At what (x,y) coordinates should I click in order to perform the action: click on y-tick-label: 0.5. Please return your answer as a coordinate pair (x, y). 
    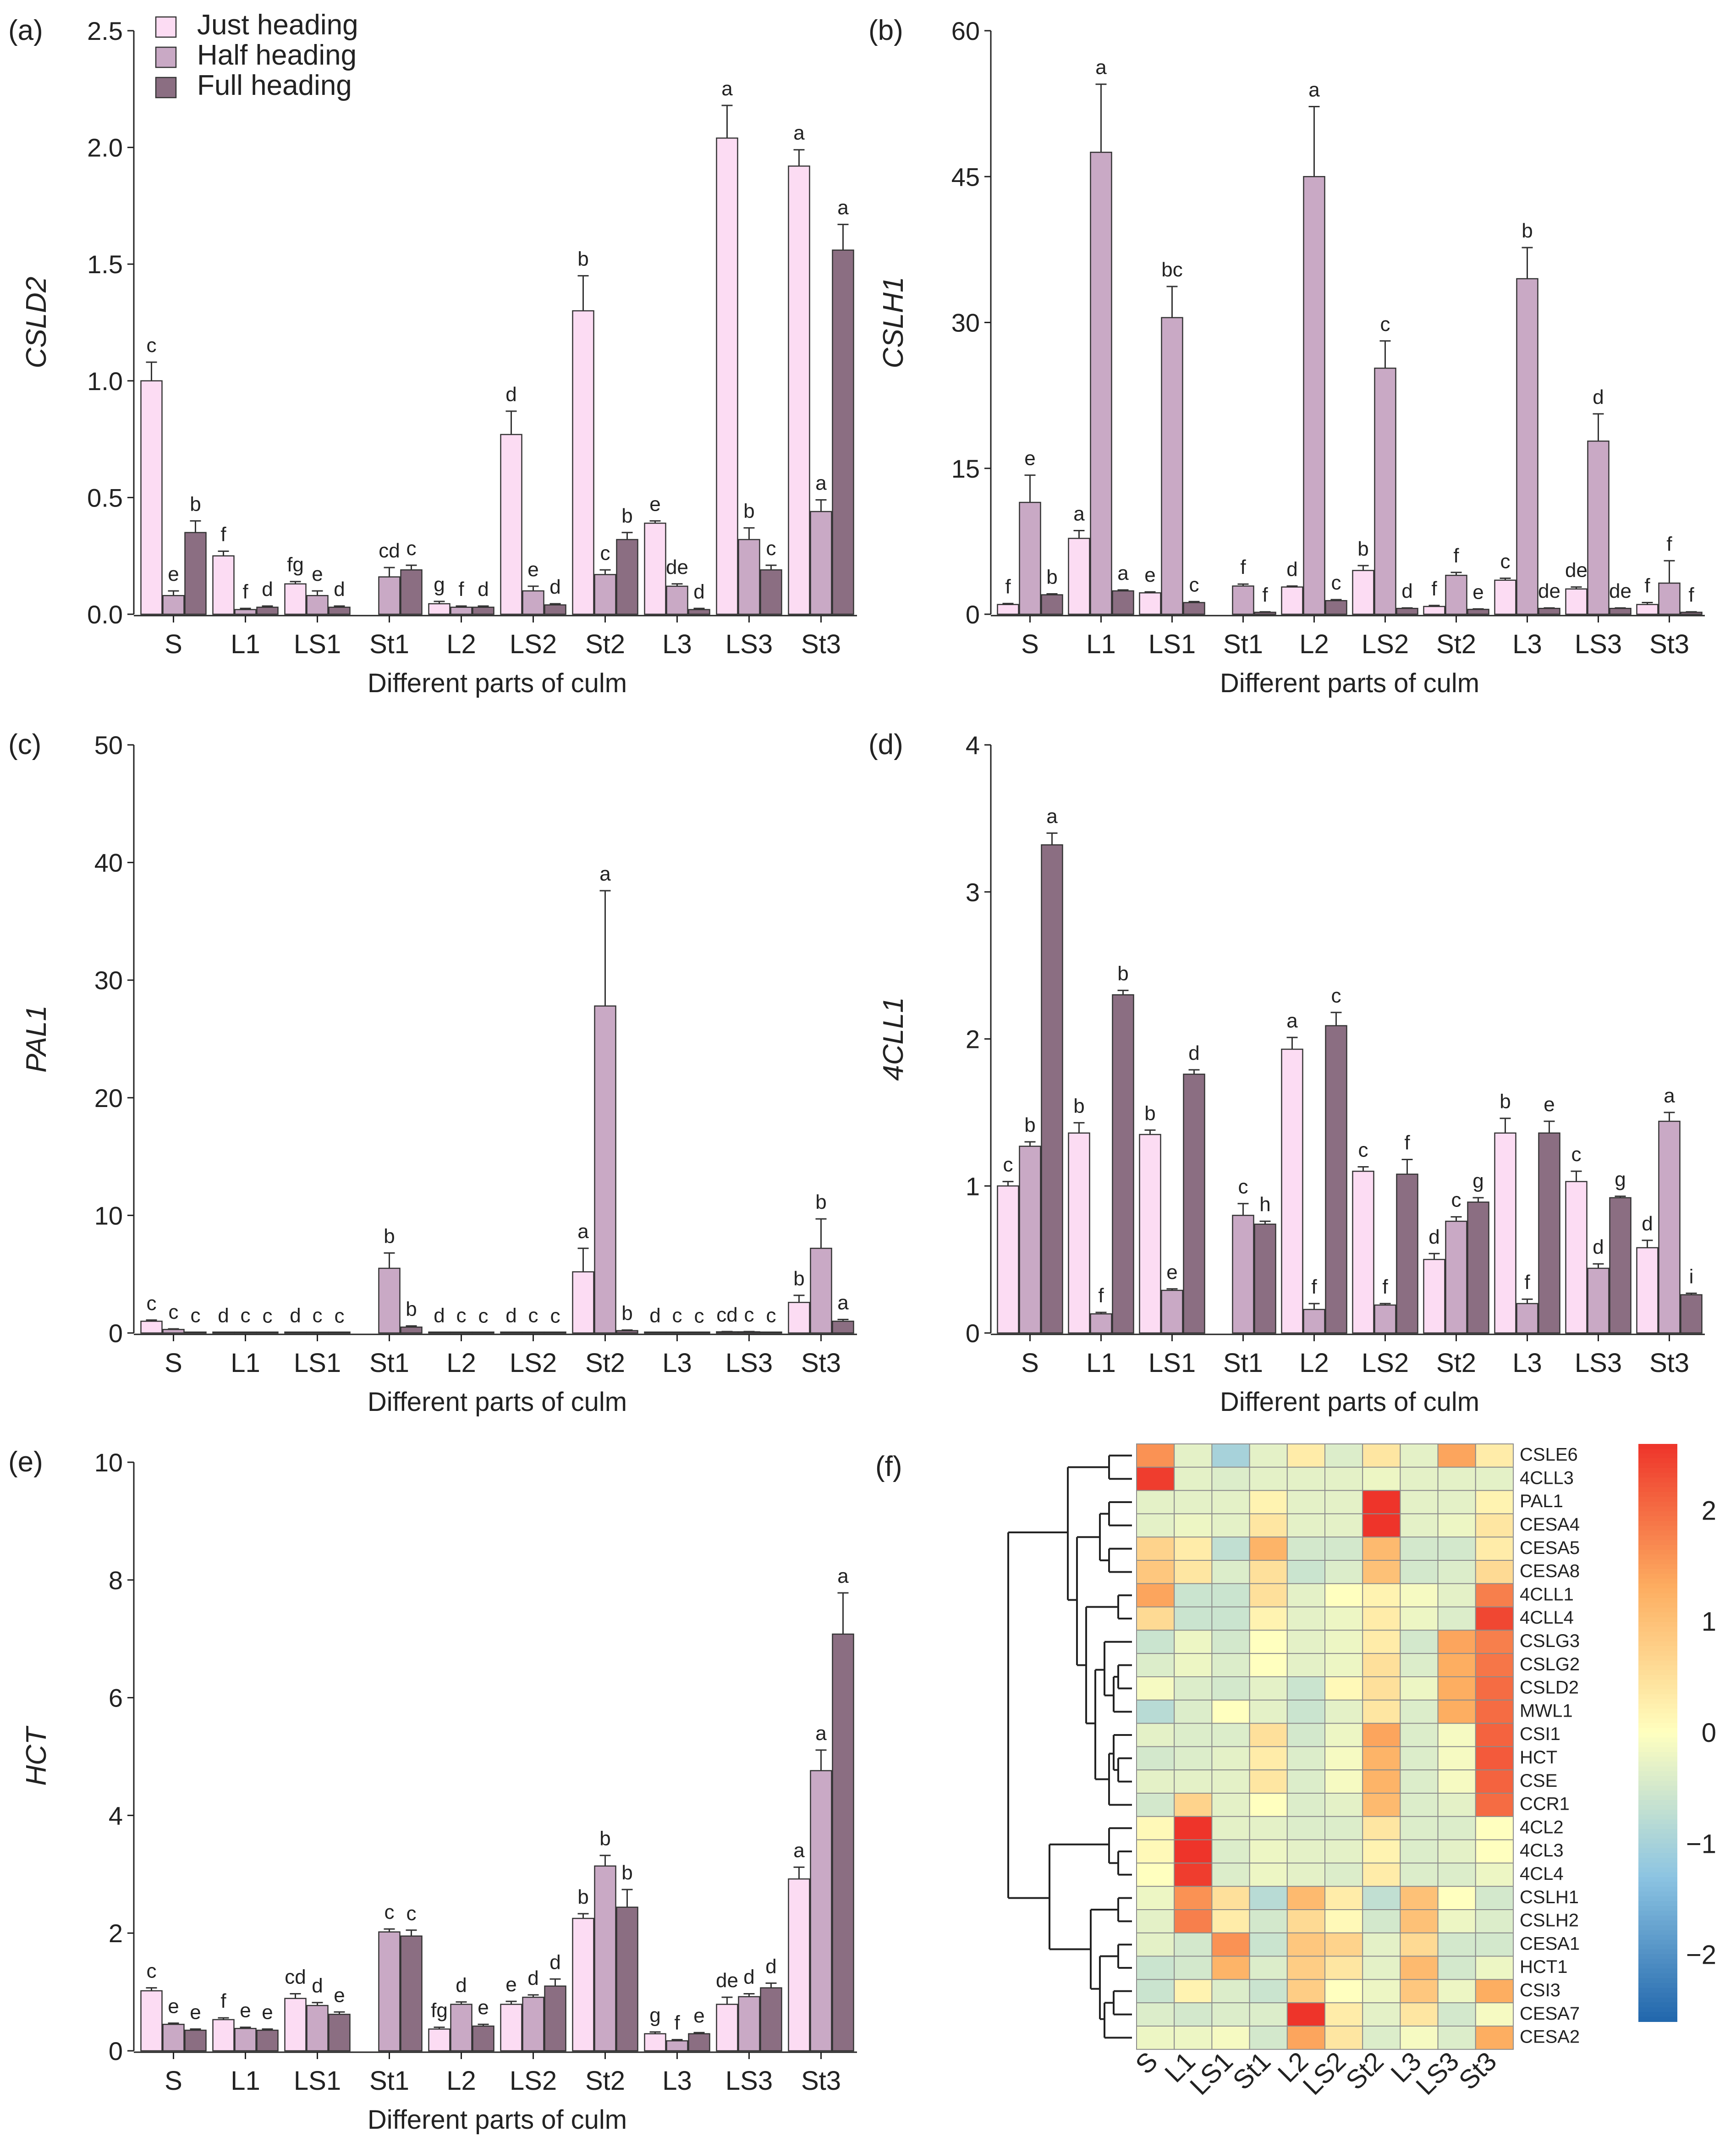
    Looking at the image, I should click on (105, 497).